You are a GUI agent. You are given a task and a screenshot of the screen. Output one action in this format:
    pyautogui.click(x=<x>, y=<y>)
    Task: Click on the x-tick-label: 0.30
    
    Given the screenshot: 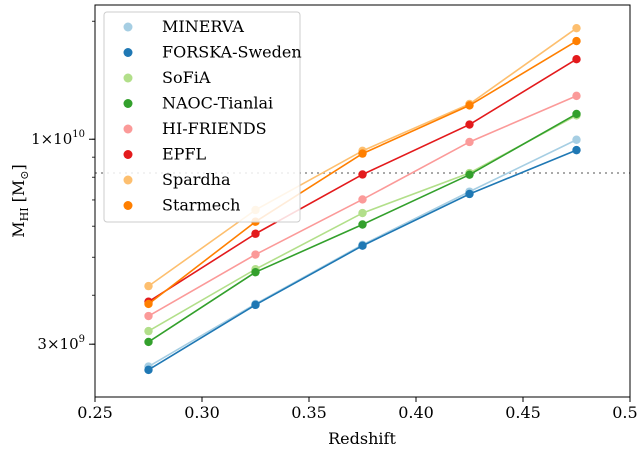 What is the action you would take?
    pyautogui.click(x=202, y=412)
    